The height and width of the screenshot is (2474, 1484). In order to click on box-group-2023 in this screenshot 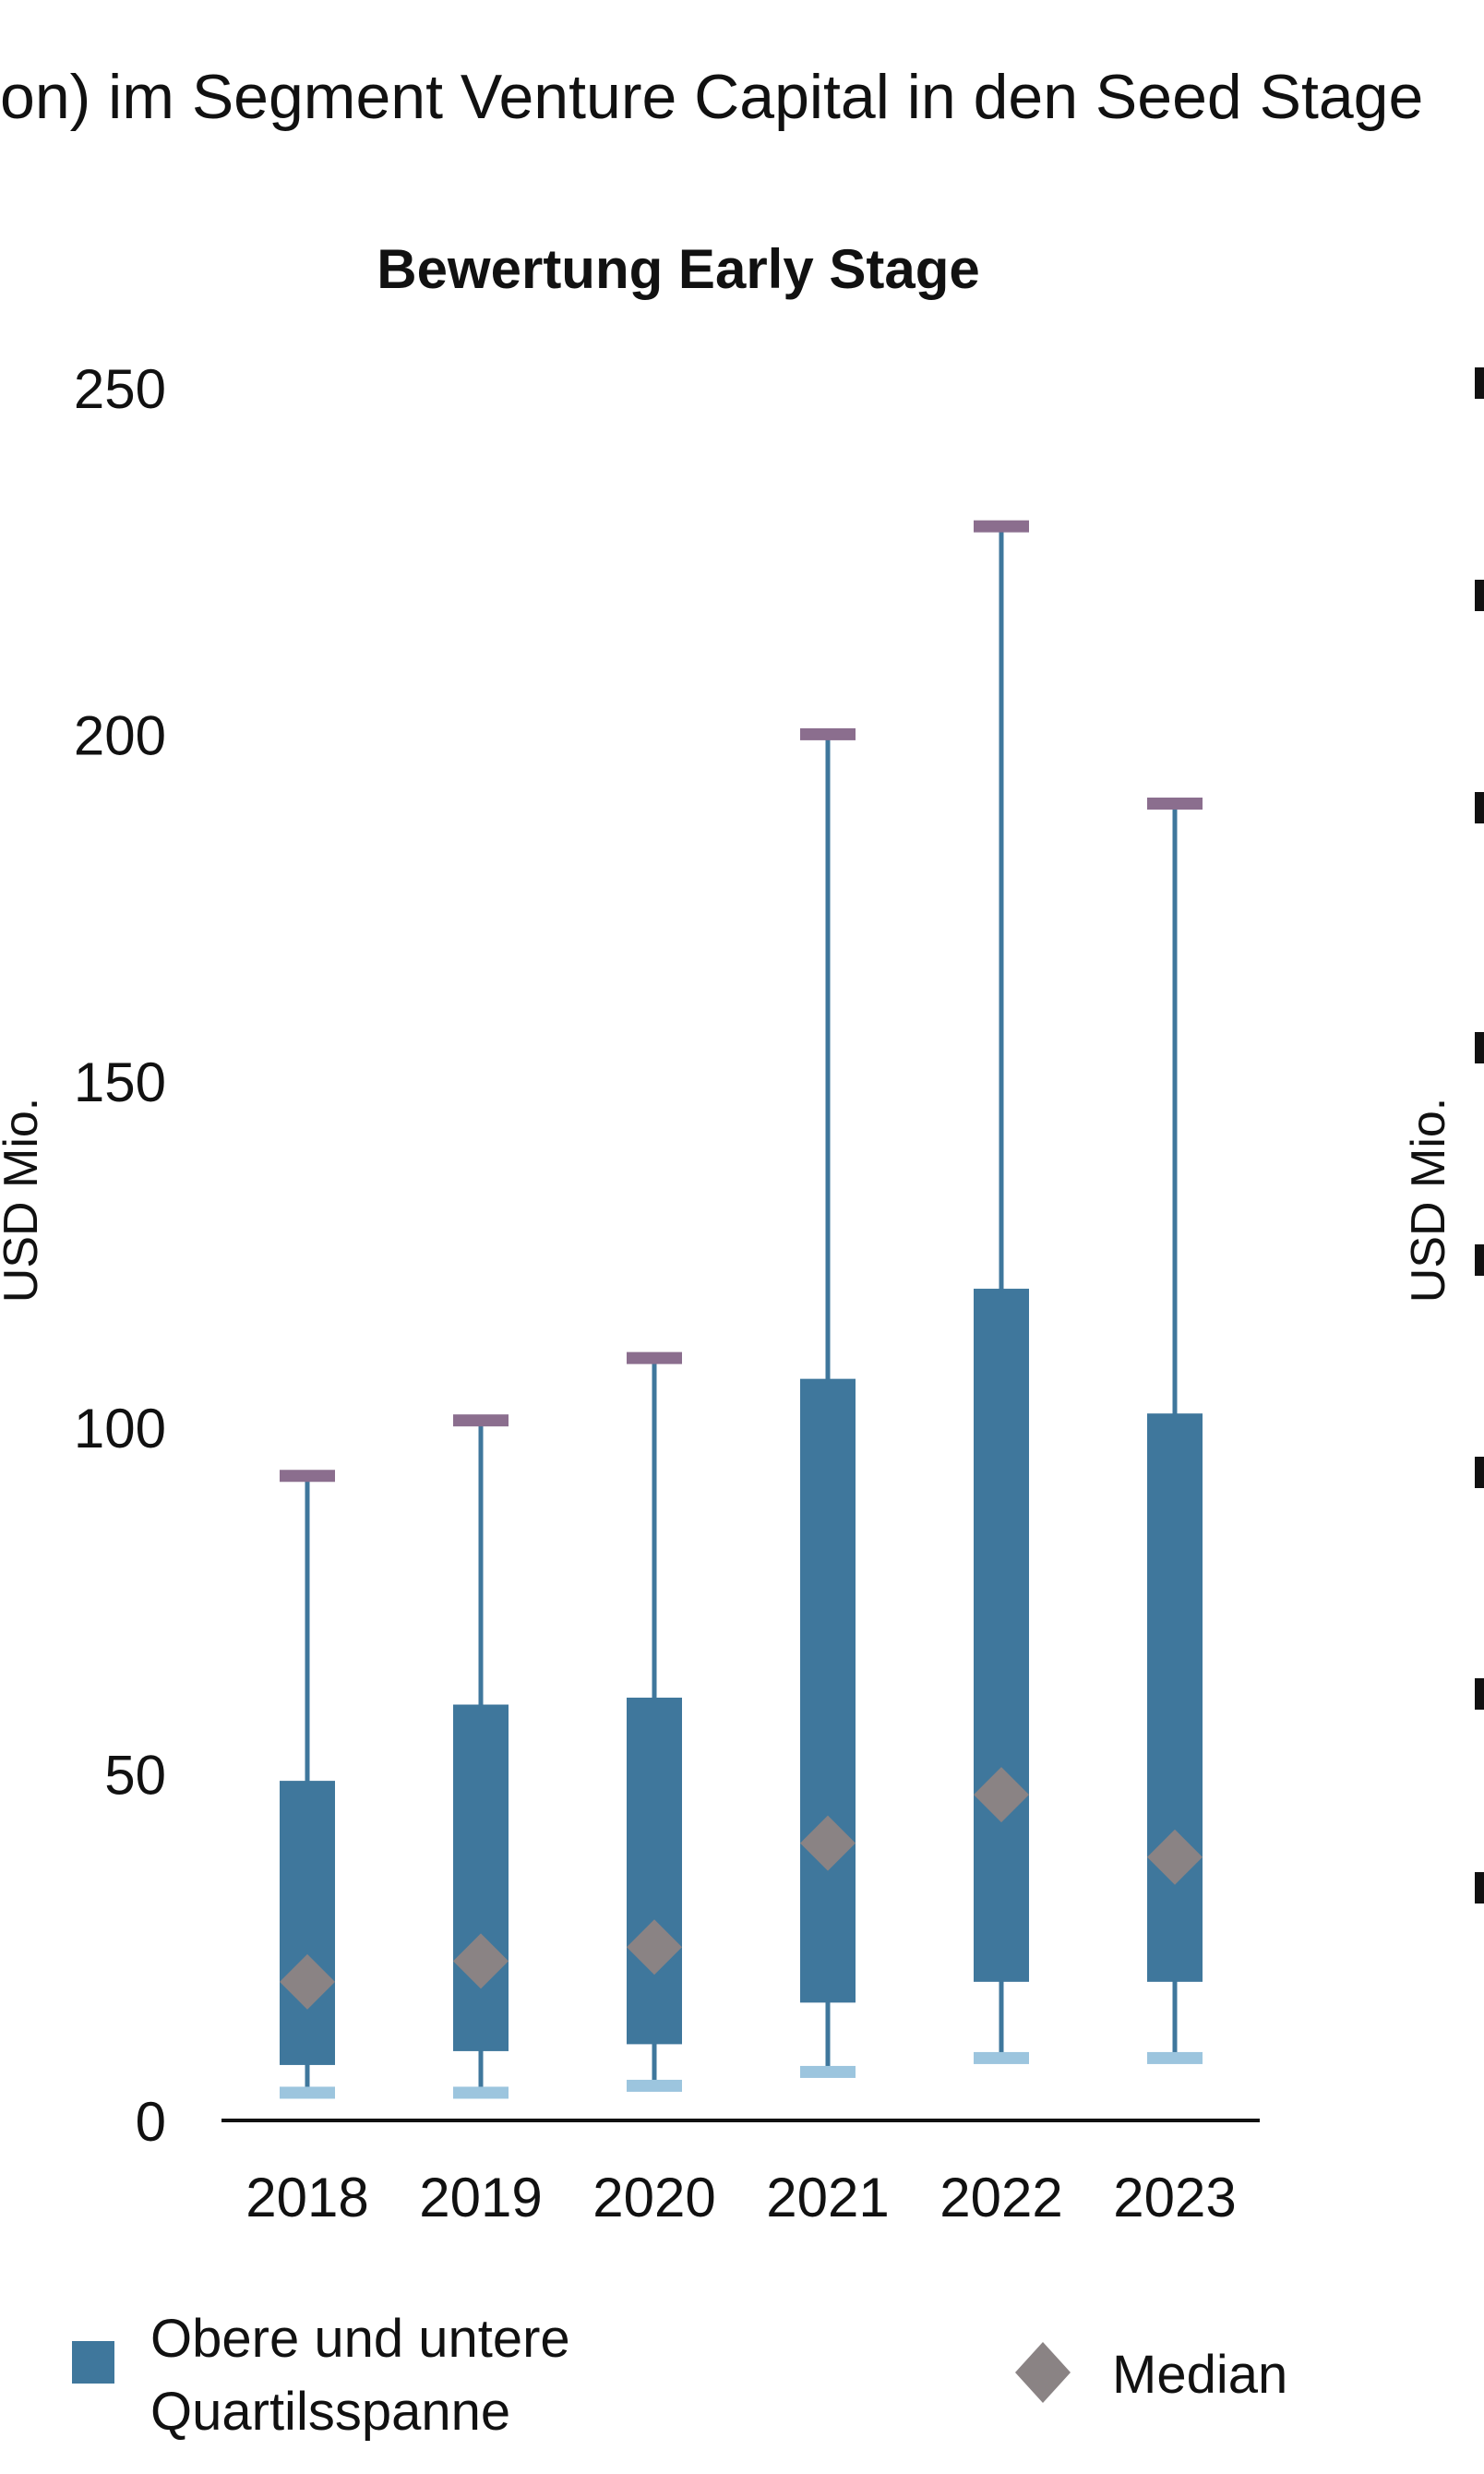, I will do `click(1175, 1431)`.